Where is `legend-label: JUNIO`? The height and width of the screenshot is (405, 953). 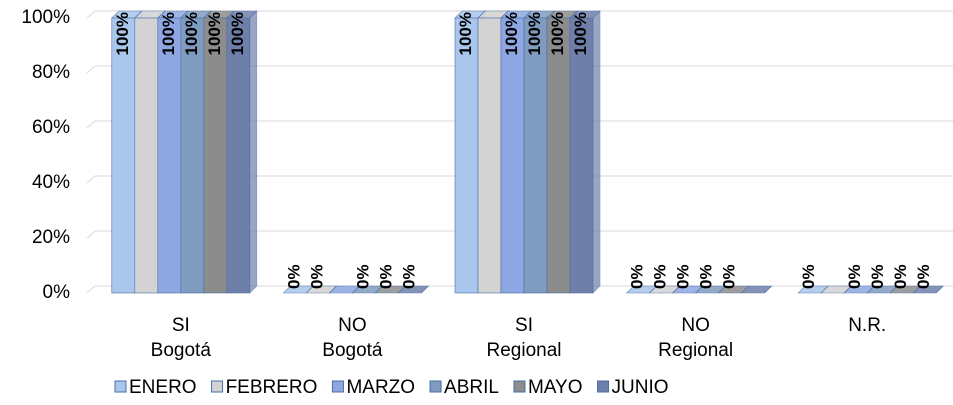
legend-label: JUNIO is located at coordinates (640, 387).